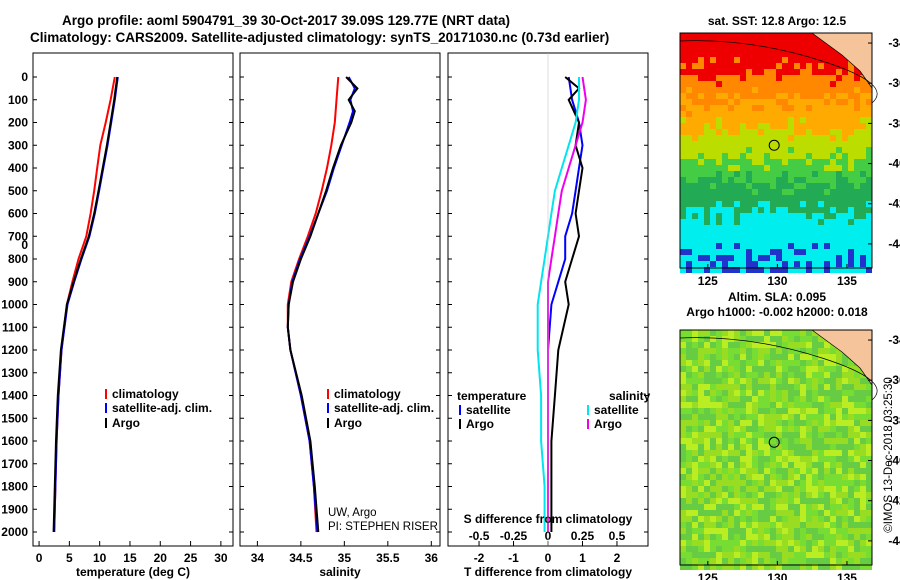 The width and height of the screenshot is (900, 580). What do you see at coordinates (384, 408) in the screenshot?
I see `salinity-legend-label: satellite-adj. clim.` at bounding box center [384, 408].